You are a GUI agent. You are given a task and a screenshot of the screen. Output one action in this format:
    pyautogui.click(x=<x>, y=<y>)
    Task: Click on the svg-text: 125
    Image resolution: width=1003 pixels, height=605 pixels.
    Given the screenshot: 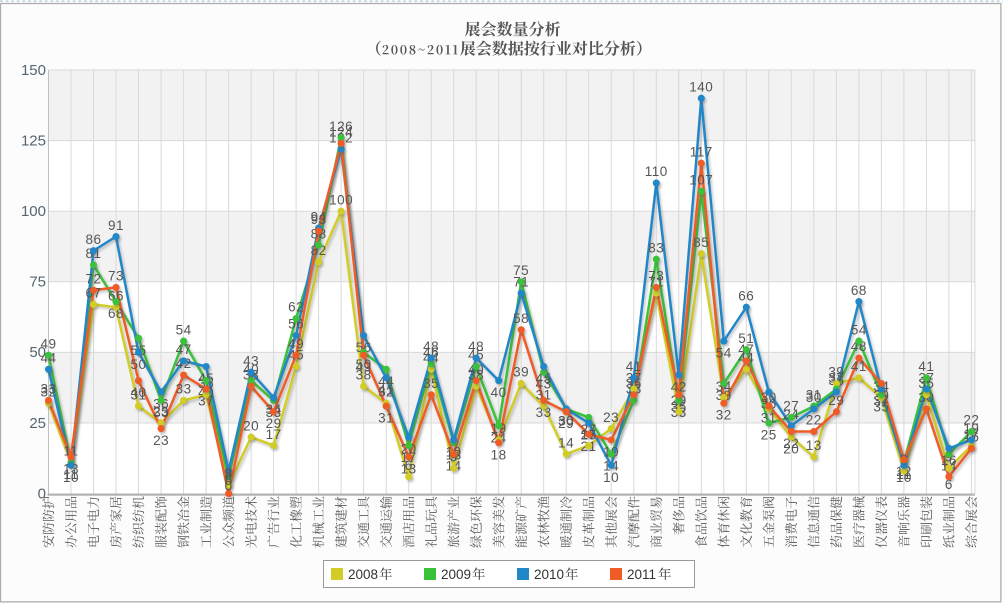 What is the action you would take?
    pyautogui.click(x=33, y=140)
    